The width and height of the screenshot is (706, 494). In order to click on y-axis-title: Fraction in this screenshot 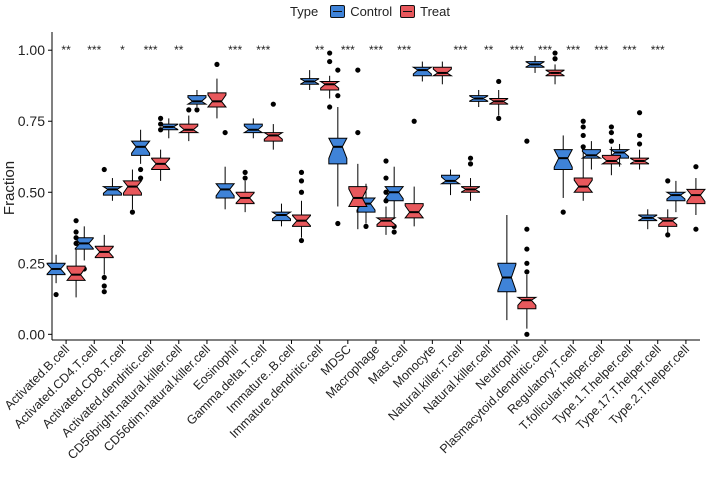, I will do `click(9, 188)`.